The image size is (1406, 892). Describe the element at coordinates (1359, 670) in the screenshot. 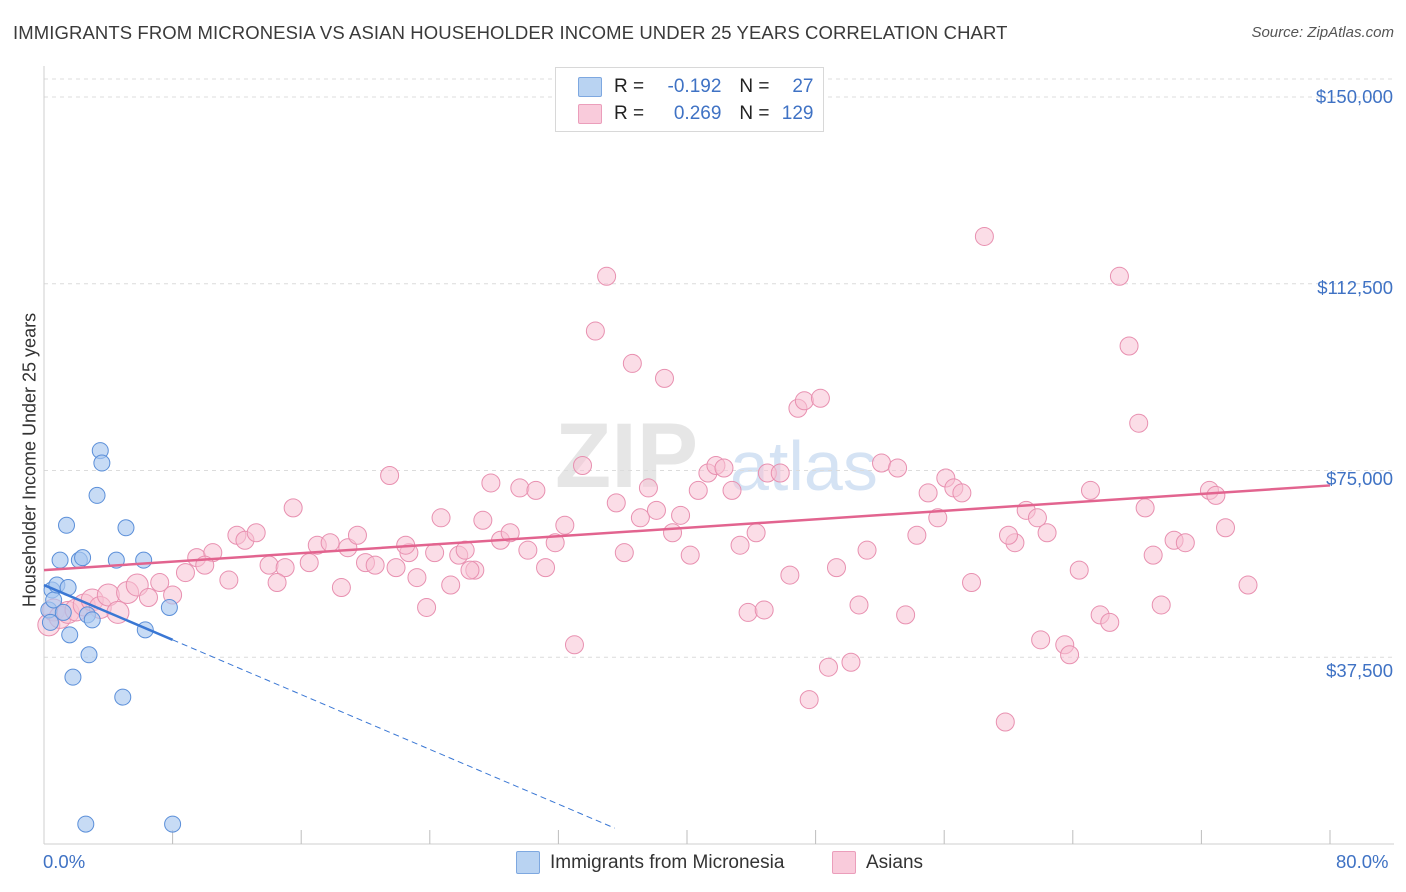

I see `y-tick-label: $37,500` at that location.